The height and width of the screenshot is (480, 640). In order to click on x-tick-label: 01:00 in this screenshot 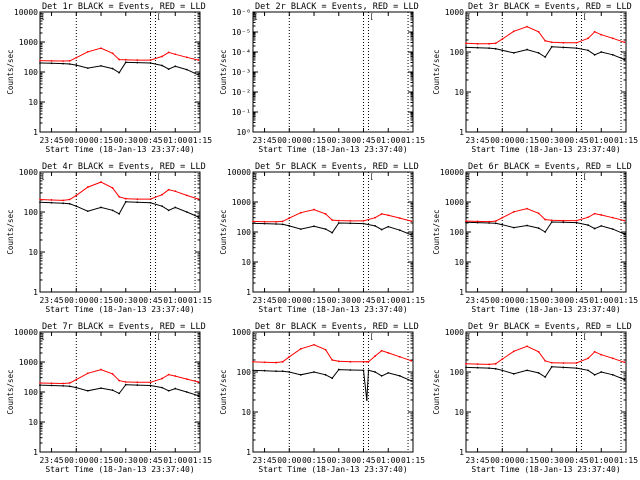, I will do `click(601, 460)`.